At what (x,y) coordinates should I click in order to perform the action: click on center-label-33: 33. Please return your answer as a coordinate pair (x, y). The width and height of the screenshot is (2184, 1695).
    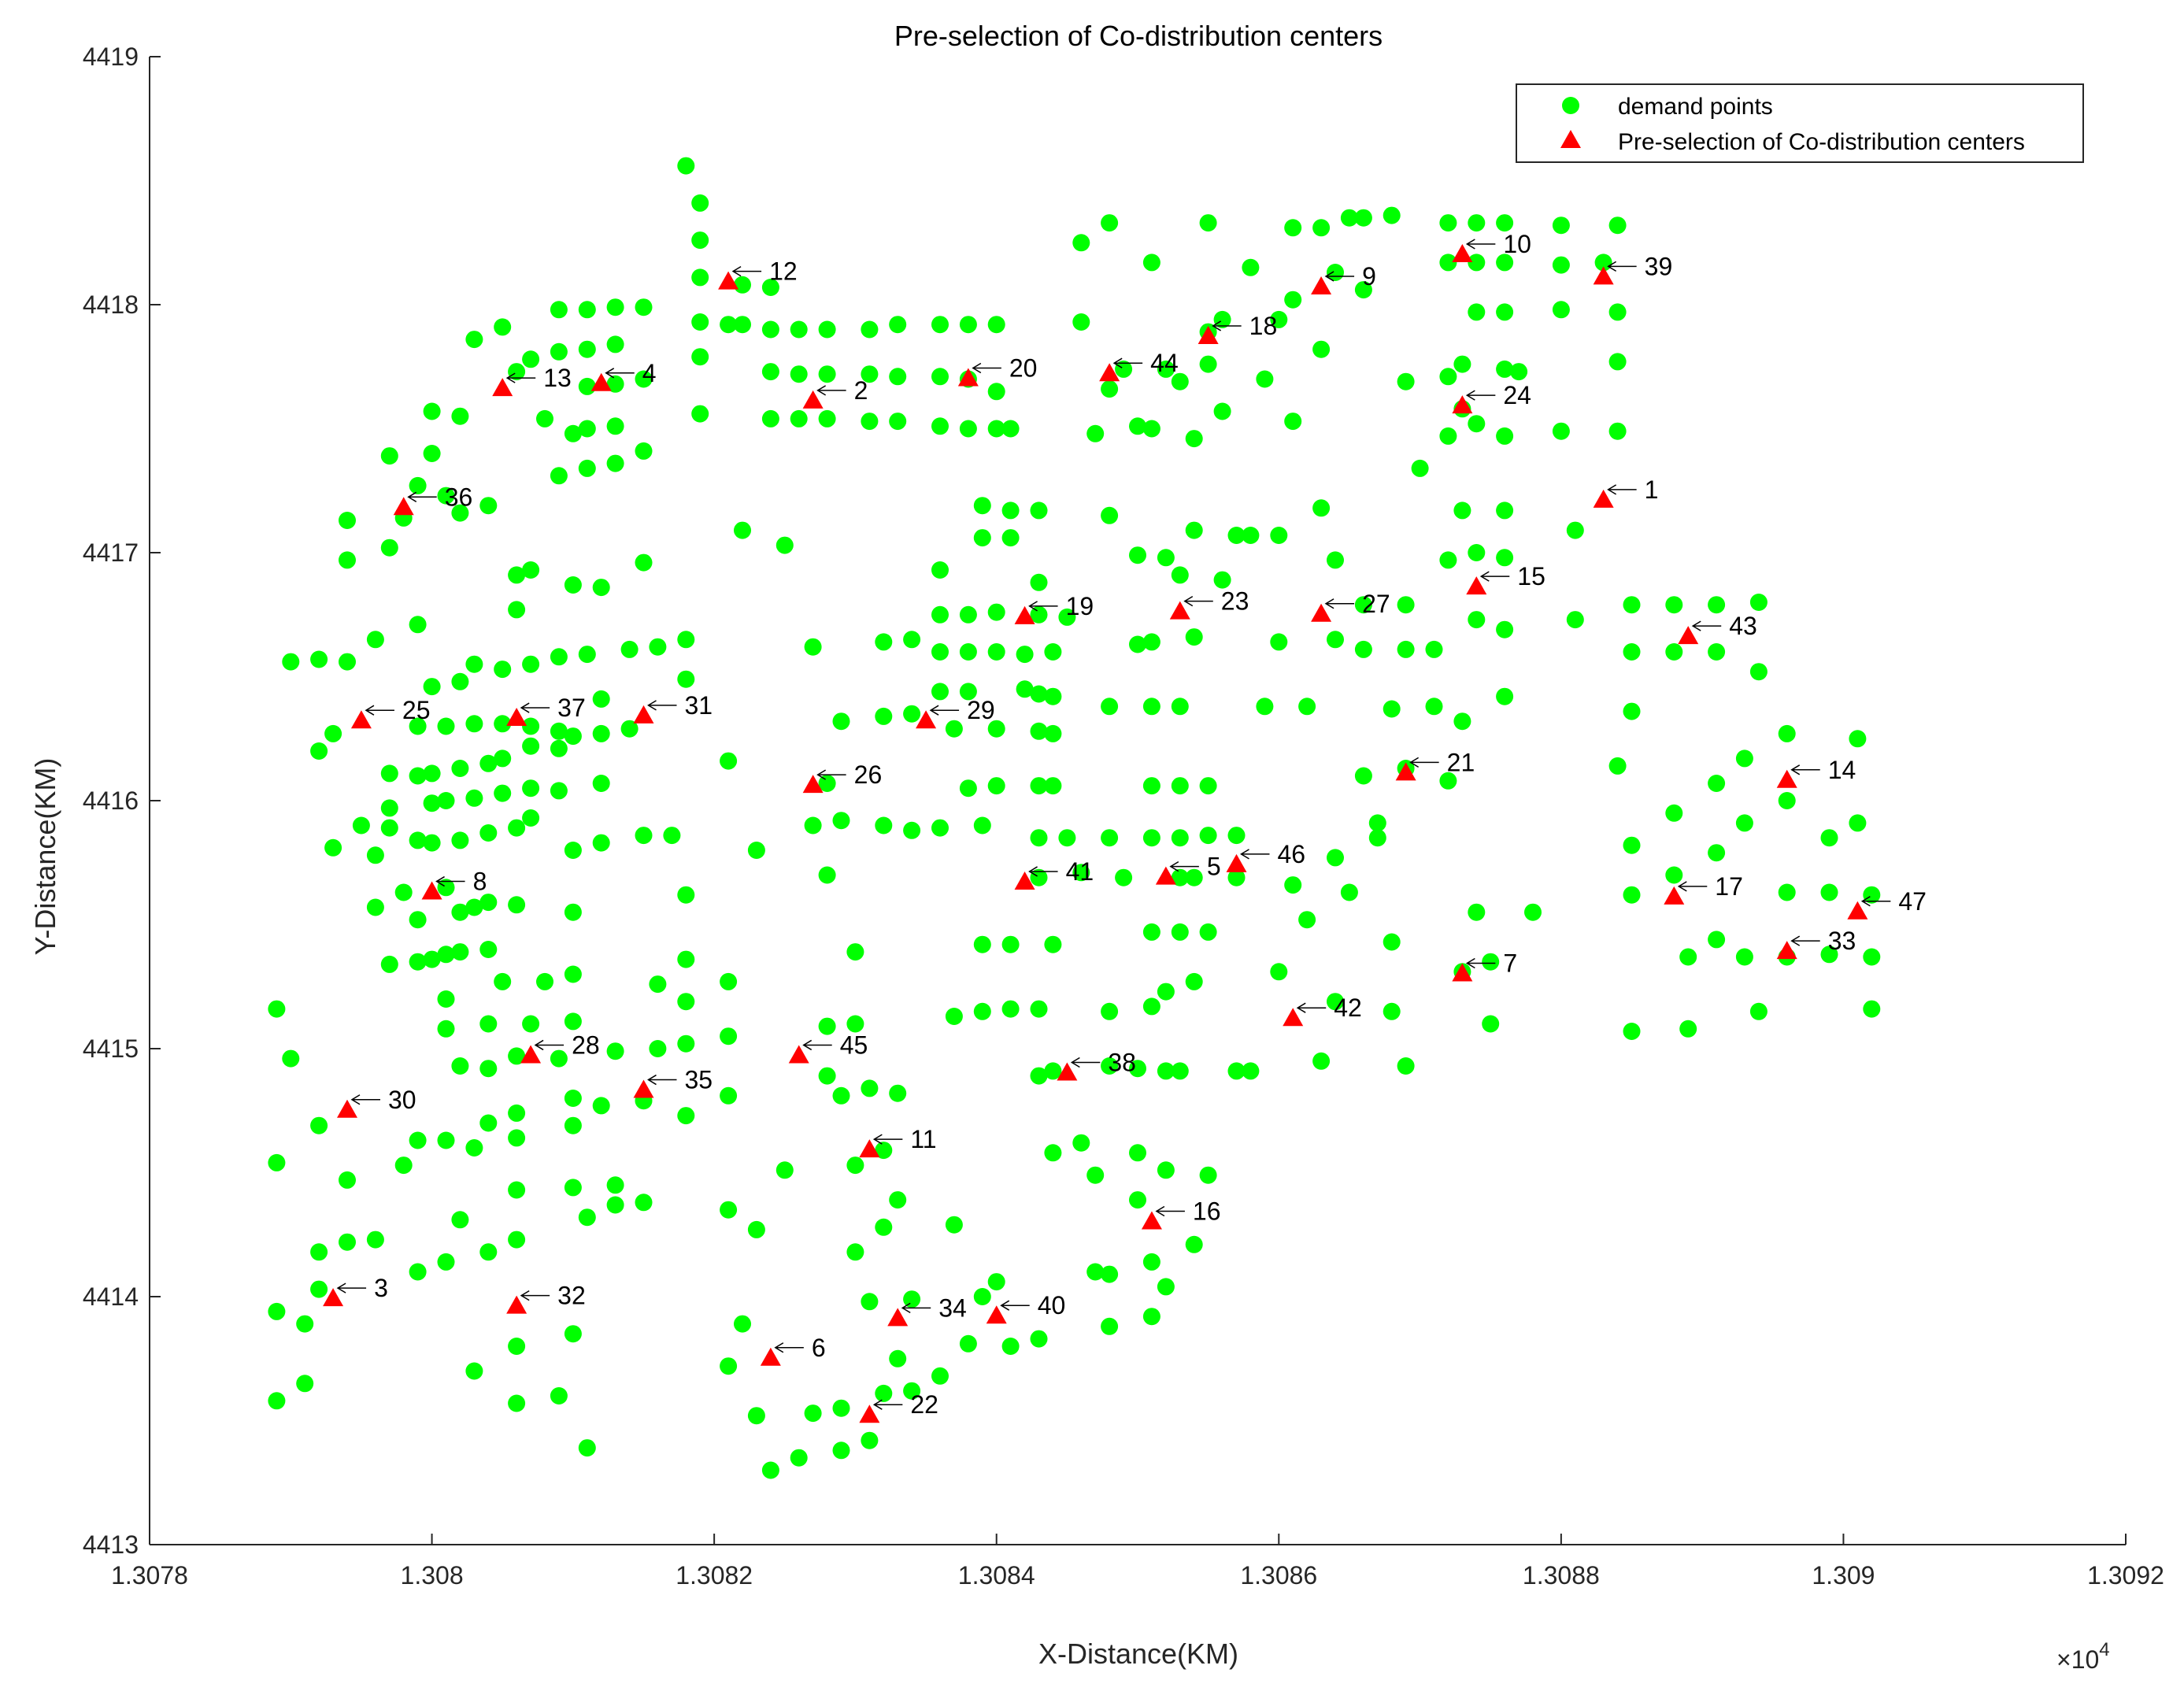
    Looking at the image, I should click on (1842, 941).